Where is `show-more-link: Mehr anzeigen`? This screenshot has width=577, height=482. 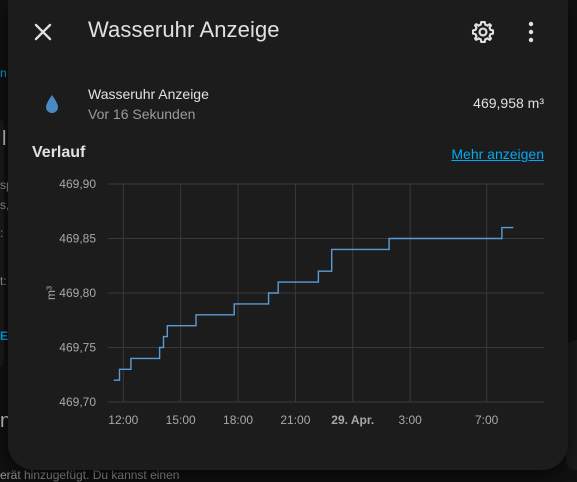
show-more-link: Mehr anzeigen is located at coordinates (497, 154).